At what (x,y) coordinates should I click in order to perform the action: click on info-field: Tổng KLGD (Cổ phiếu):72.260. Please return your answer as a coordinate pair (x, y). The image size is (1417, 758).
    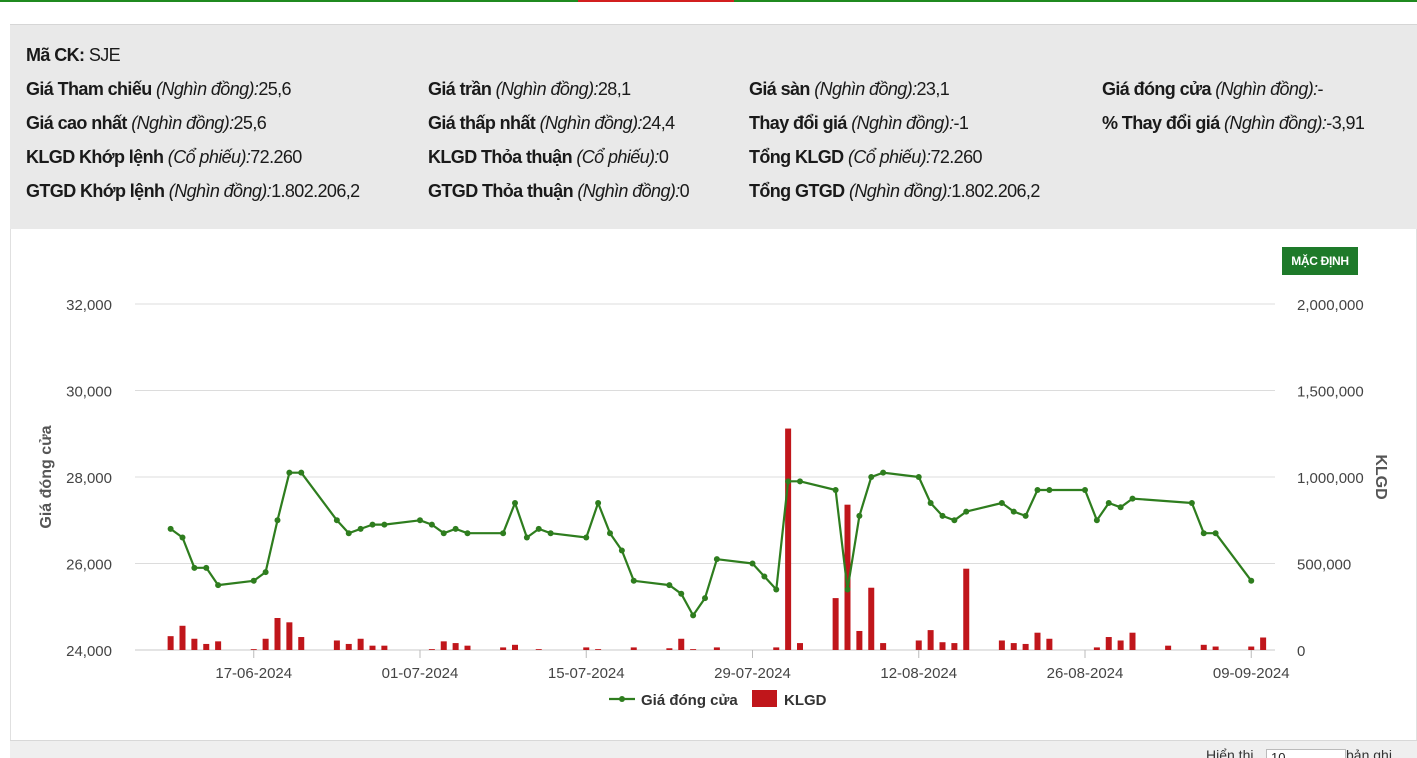
    Looking at the image, I should click on (866, 157).